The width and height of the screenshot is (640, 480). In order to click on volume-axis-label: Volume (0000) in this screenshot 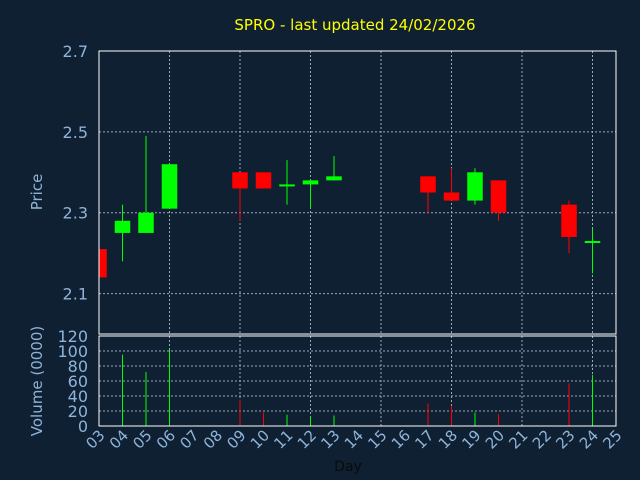, I will do `click(37, 381)`.